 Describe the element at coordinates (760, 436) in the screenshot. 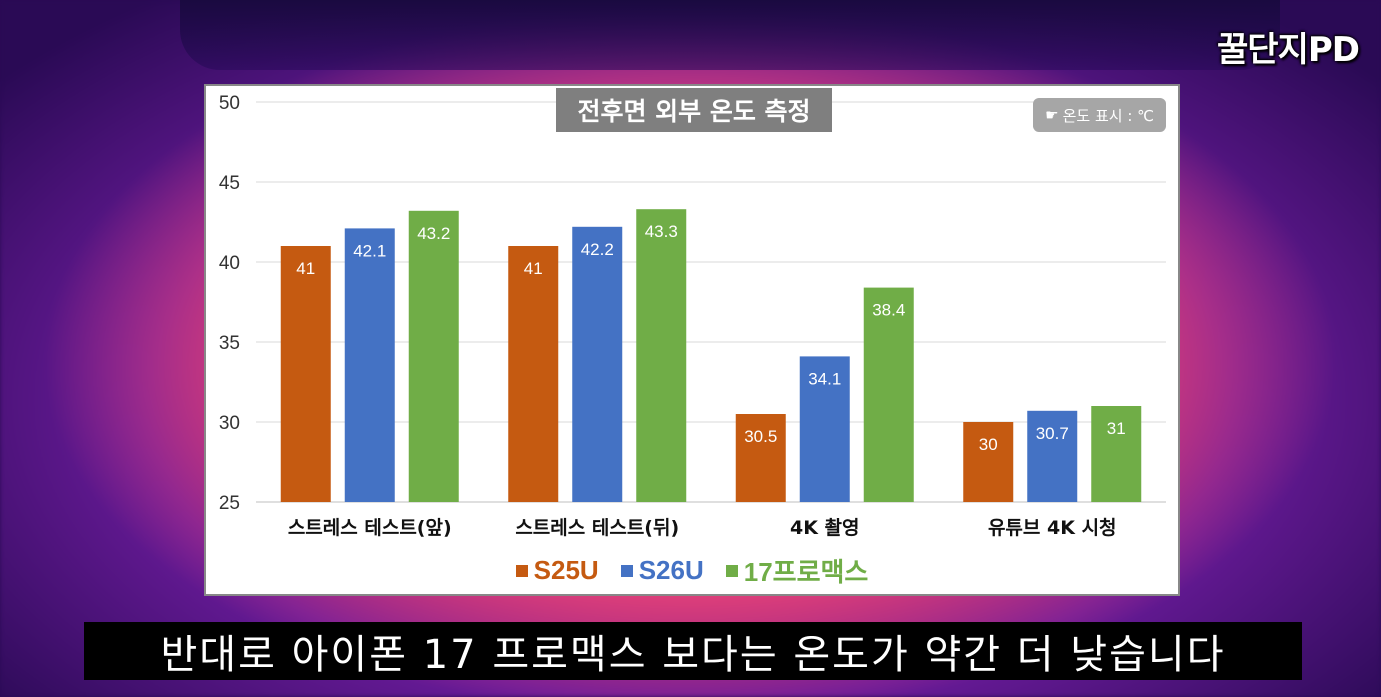

I see `data-label: 30.5` at that location.